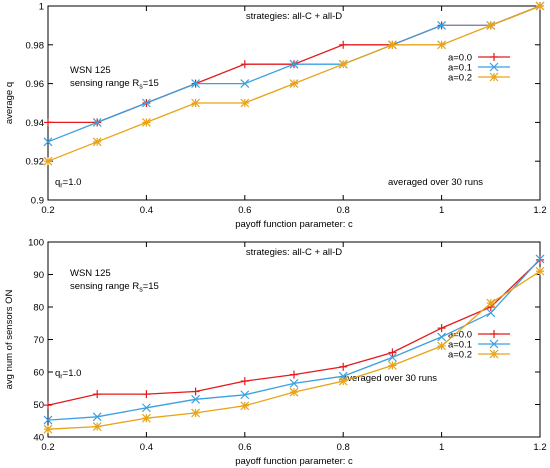 Image resolution: width=550 pixels, height=468 pixels. Describe the element at coordinates (38, 340) in the screenshot. I see `y-tick-label: 70` at that location.